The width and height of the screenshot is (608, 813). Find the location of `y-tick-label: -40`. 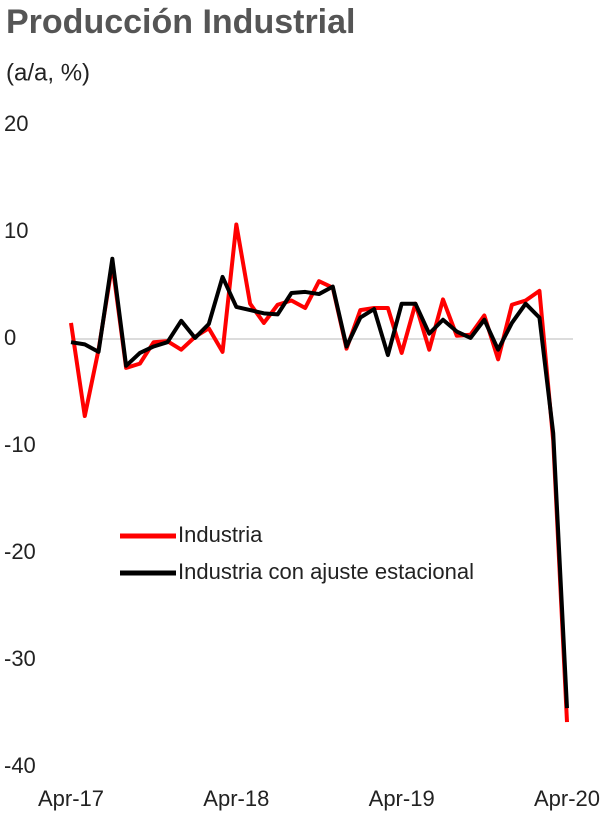

y-tick-label: -40 is located at coordinates (20, 765).